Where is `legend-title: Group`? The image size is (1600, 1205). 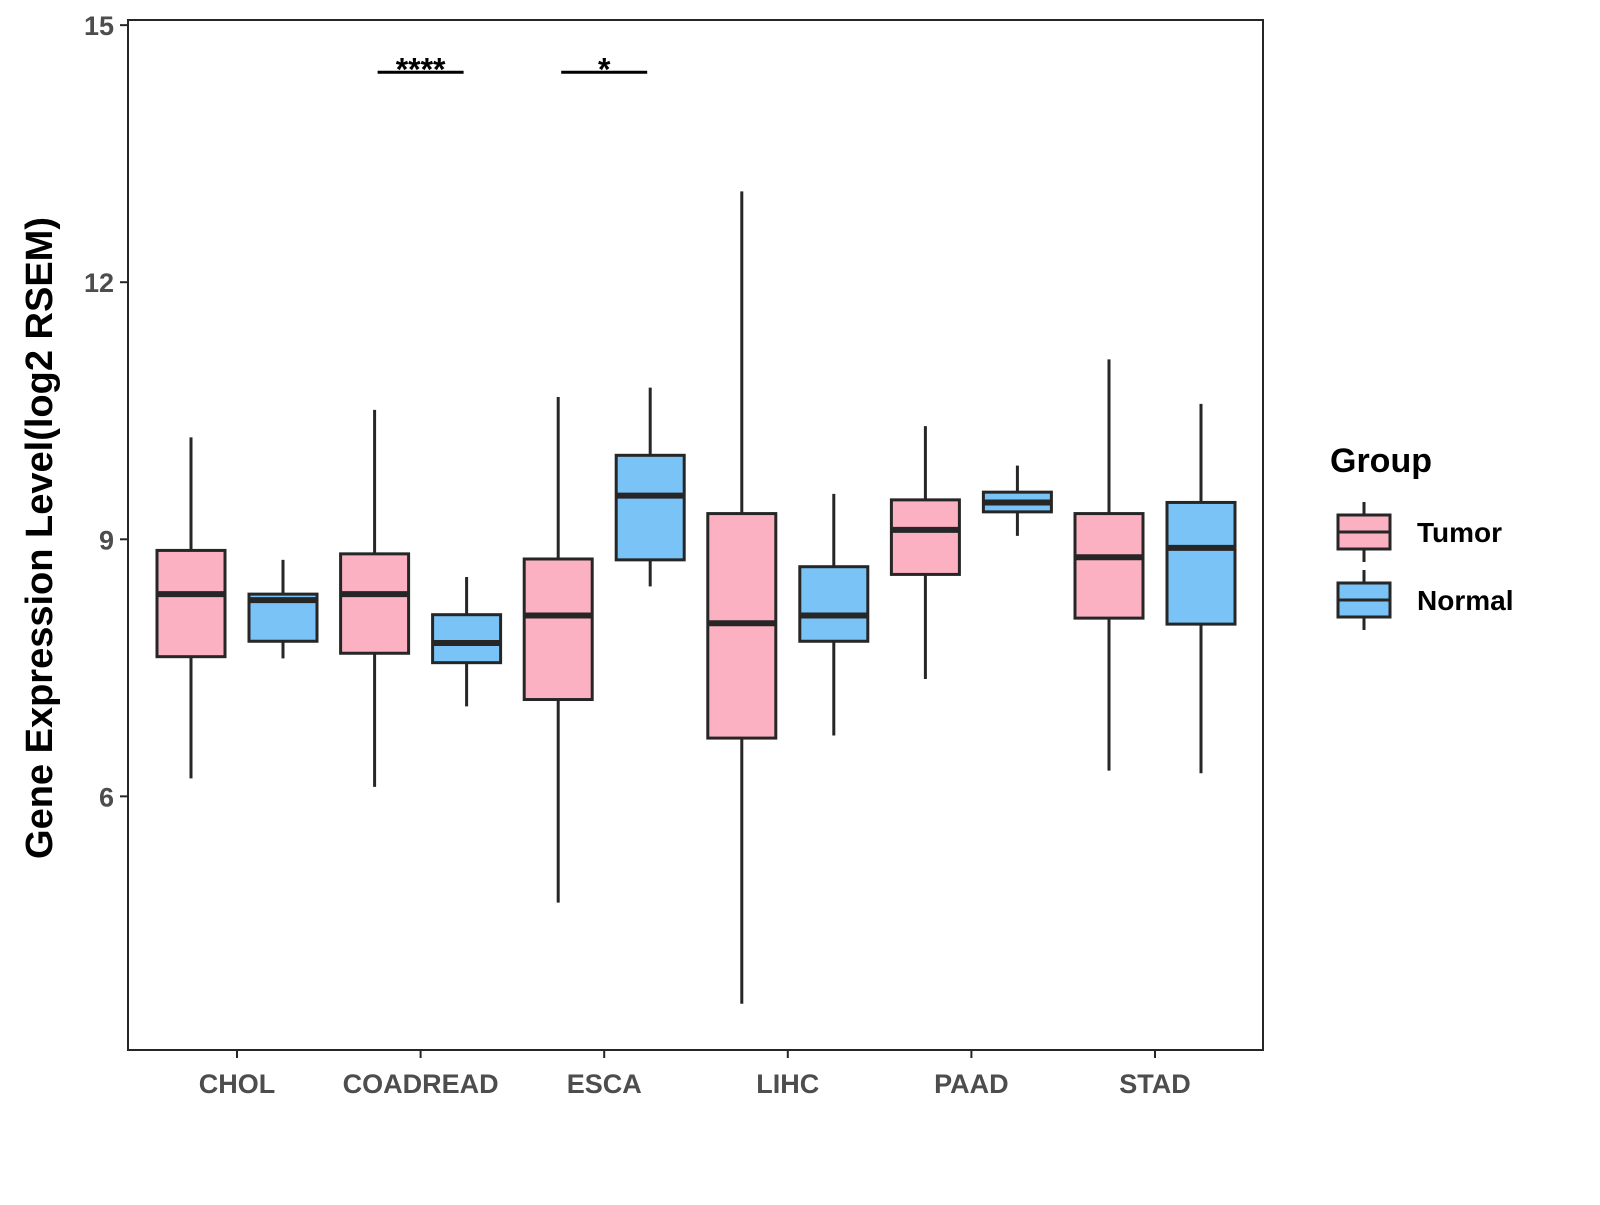
legend-title: Group is located at coordinates (1381, 461).